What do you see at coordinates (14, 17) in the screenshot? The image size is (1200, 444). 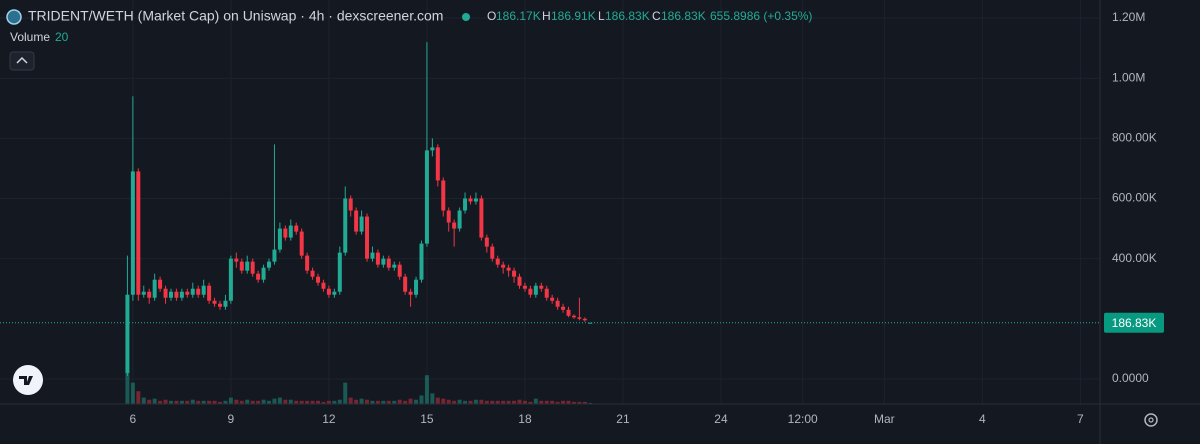 I see `token-icon` at bounding box center [14, 17].